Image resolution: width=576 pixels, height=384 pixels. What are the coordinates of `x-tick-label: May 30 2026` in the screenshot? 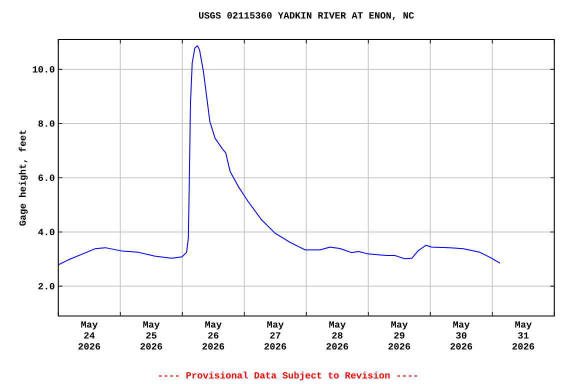 It's located at (461, 335).